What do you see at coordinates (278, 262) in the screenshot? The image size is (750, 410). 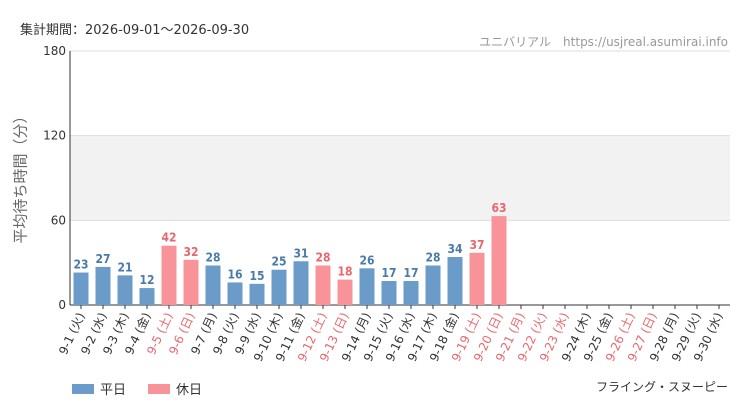 I see `bar-value-label: 25` at bounding box center [278, 262].